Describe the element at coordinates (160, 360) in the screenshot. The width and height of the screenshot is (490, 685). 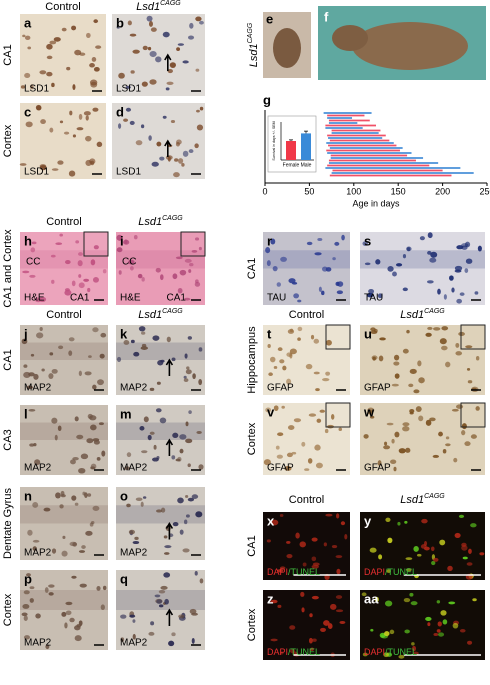
I see `micrograph-panel: k MAP2` at that location.